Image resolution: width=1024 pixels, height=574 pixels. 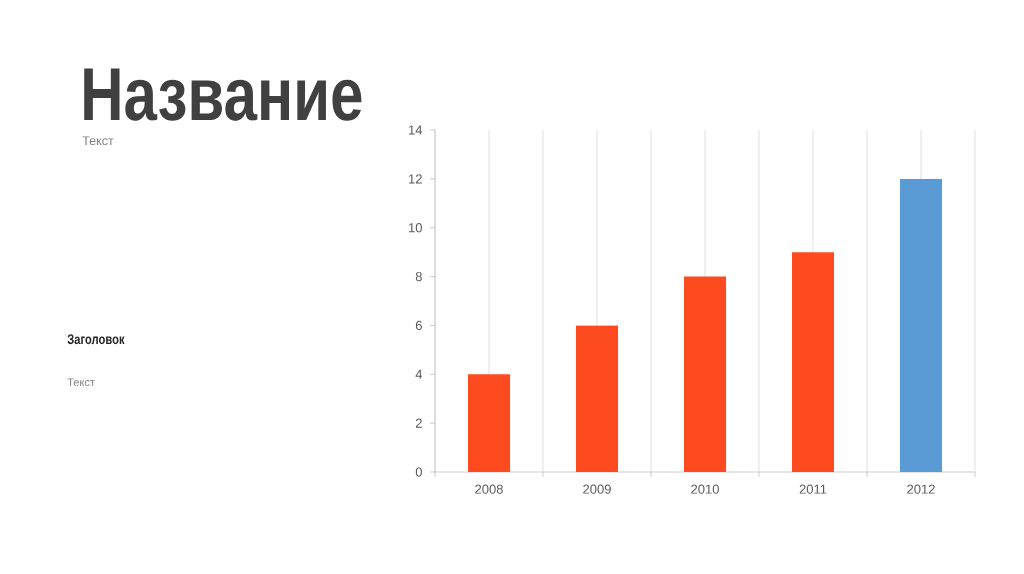 I want to click on y-tick-label: 2, so click(x=418, y=423).